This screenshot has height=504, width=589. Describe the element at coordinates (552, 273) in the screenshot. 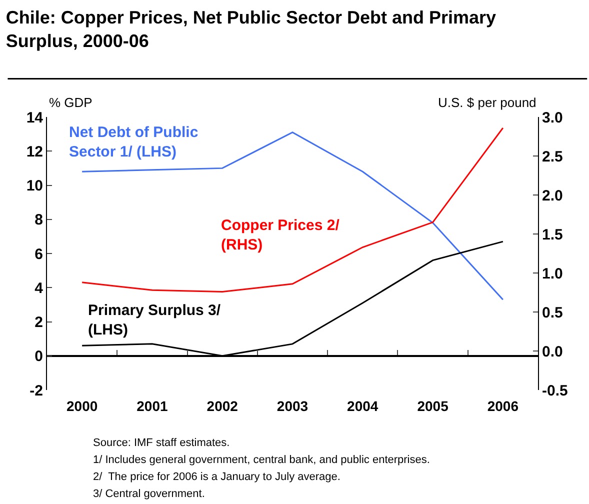

I see `y2-tick-label: 1.0` at that location.